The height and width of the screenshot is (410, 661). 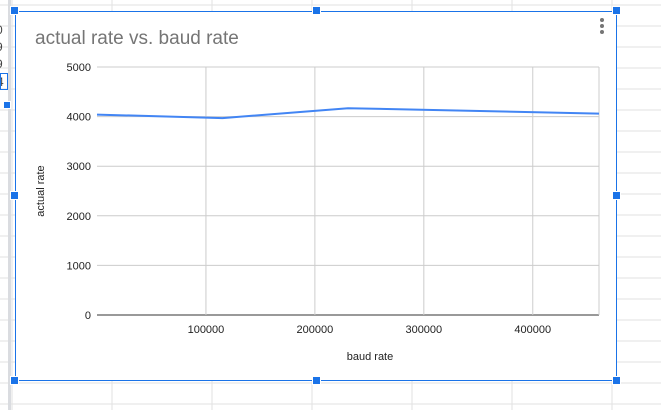 I want to click on y-tick-label: 5000, so click(x=79, y=68).